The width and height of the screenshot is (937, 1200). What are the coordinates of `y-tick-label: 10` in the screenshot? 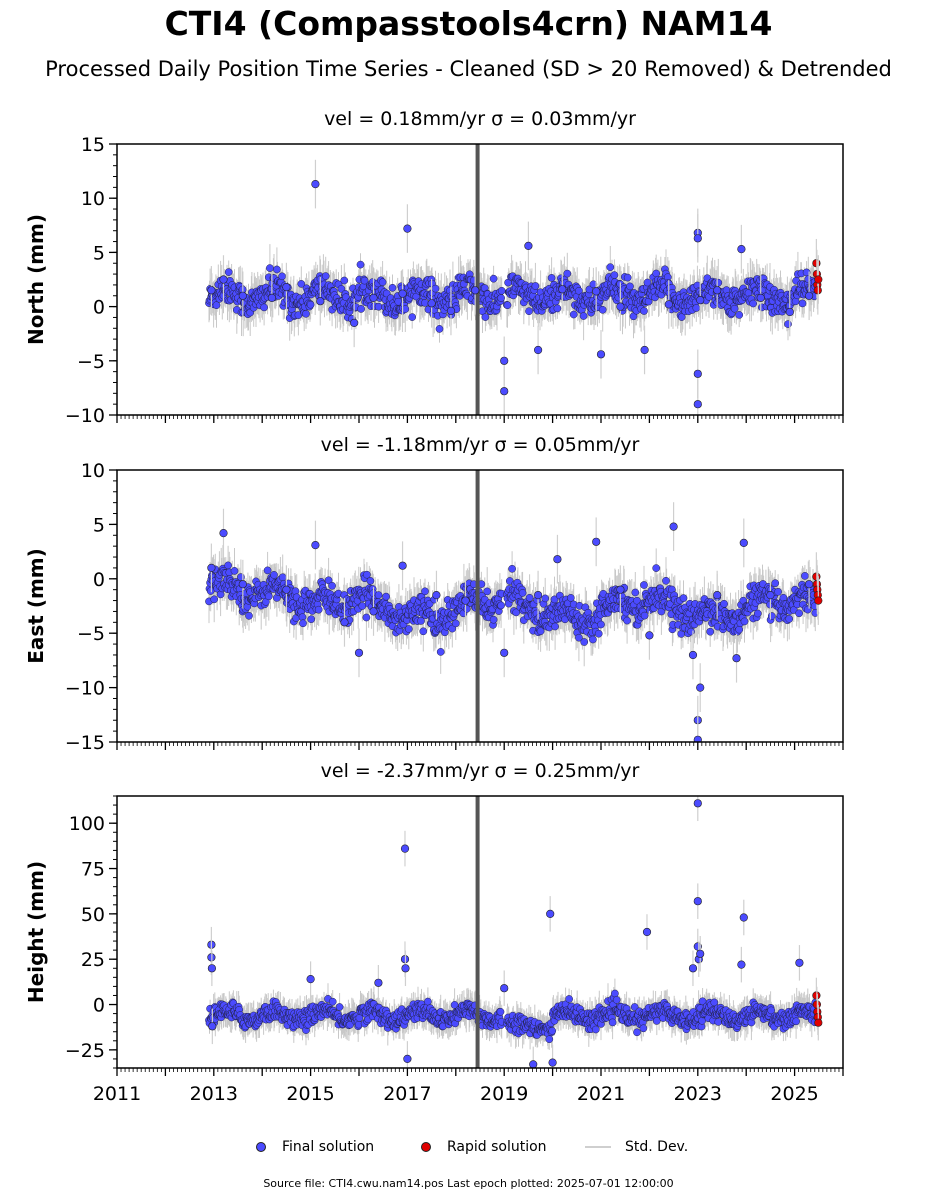 It's located at (93, 199).